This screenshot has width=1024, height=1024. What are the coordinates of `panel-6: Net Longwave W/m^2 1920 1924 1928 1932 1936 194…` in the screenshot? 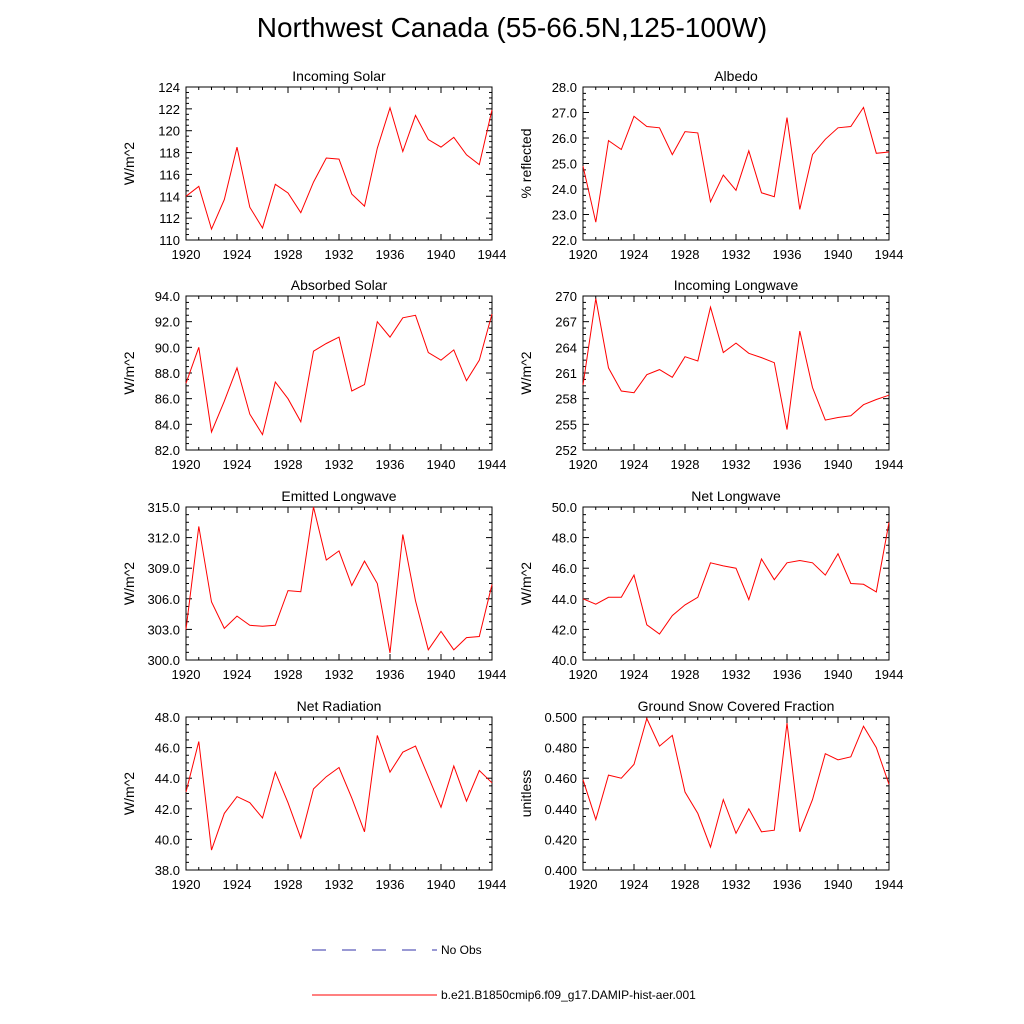 It's located at (710, 585).